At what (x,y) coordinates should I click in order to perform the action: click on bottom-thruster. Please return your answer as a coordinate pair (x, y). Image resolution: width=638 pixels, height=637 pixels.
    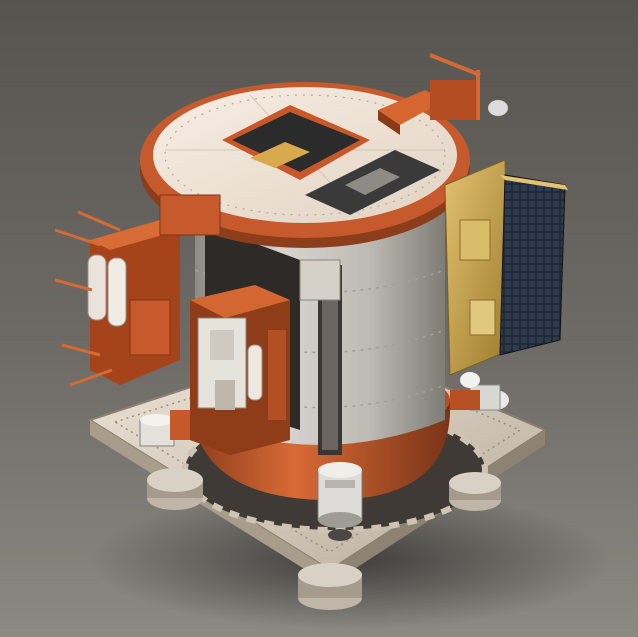
    Looking at the image, I should click on (340, 501).